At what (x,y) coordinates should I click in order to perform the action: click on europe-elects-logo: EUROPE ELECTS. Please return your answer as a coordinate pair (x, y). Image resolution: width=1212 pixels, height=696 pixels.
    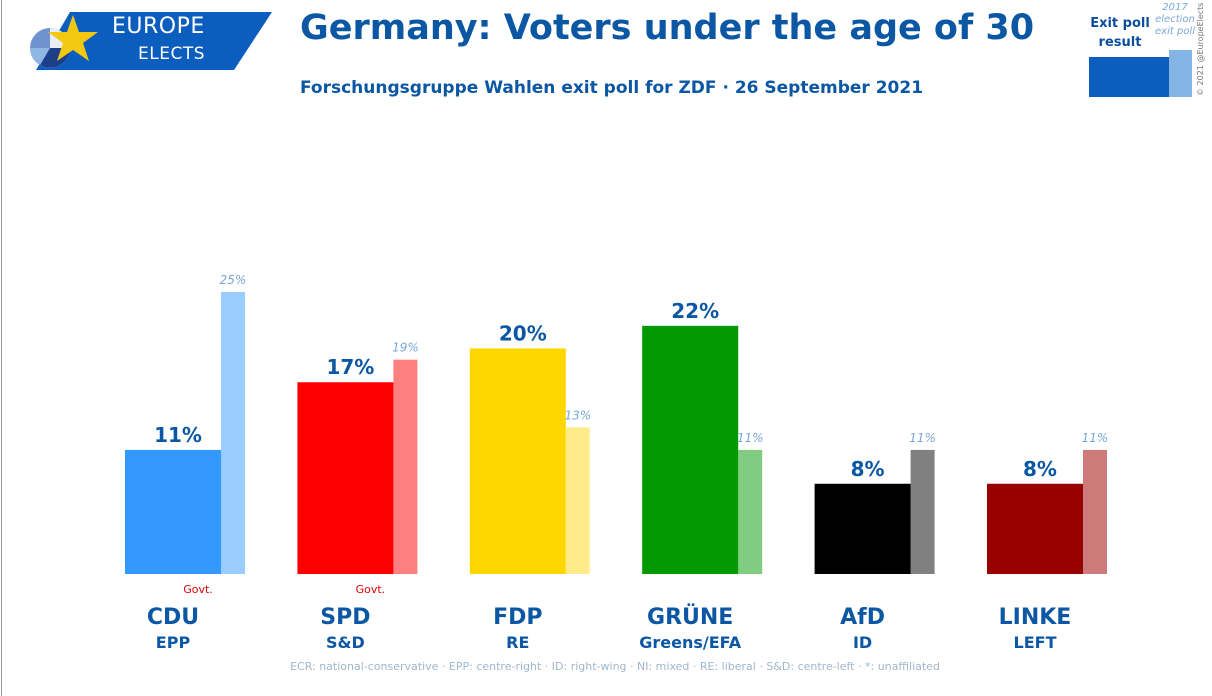
    Looking at the image, I should click on (149, 41).